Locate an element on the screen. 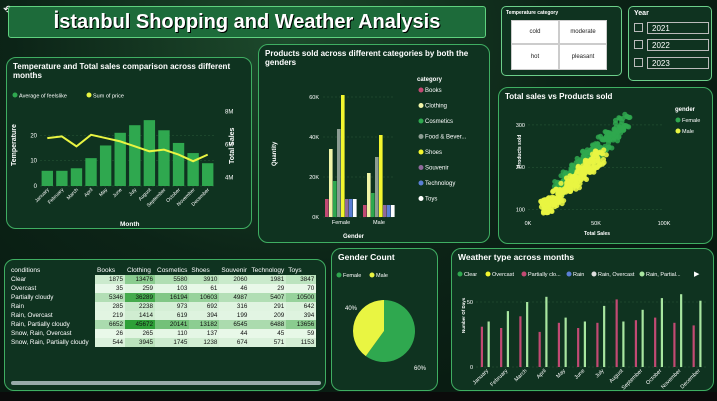 The width and height of the screenshot is (717, 401). table-cell: 394 is located at coordinates (204, 315).